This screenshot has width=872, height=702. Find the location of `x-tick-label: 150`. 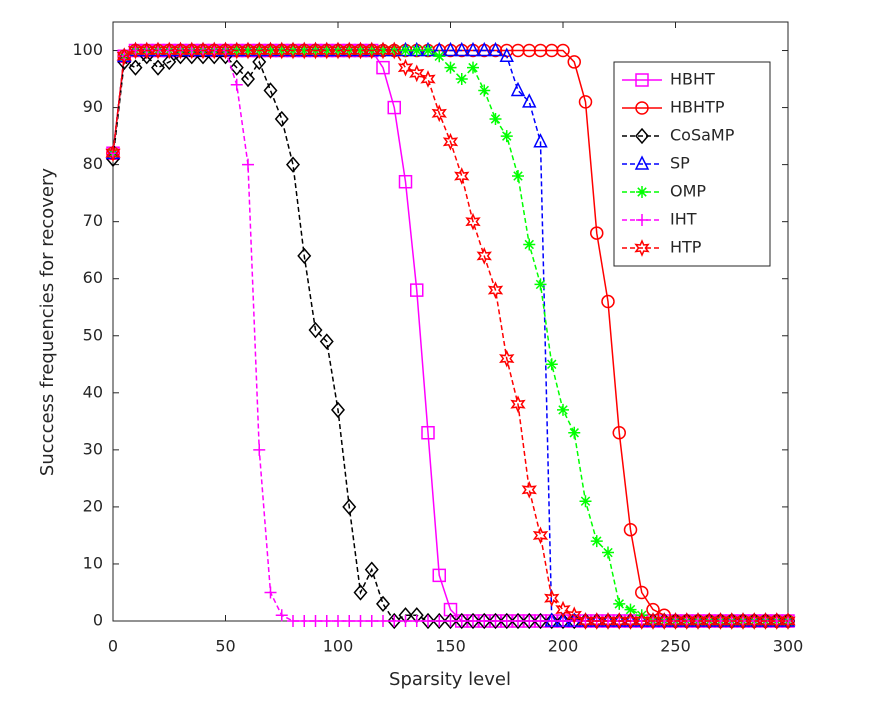

x-tick-label: 150 is located at coordinates (450, 646).